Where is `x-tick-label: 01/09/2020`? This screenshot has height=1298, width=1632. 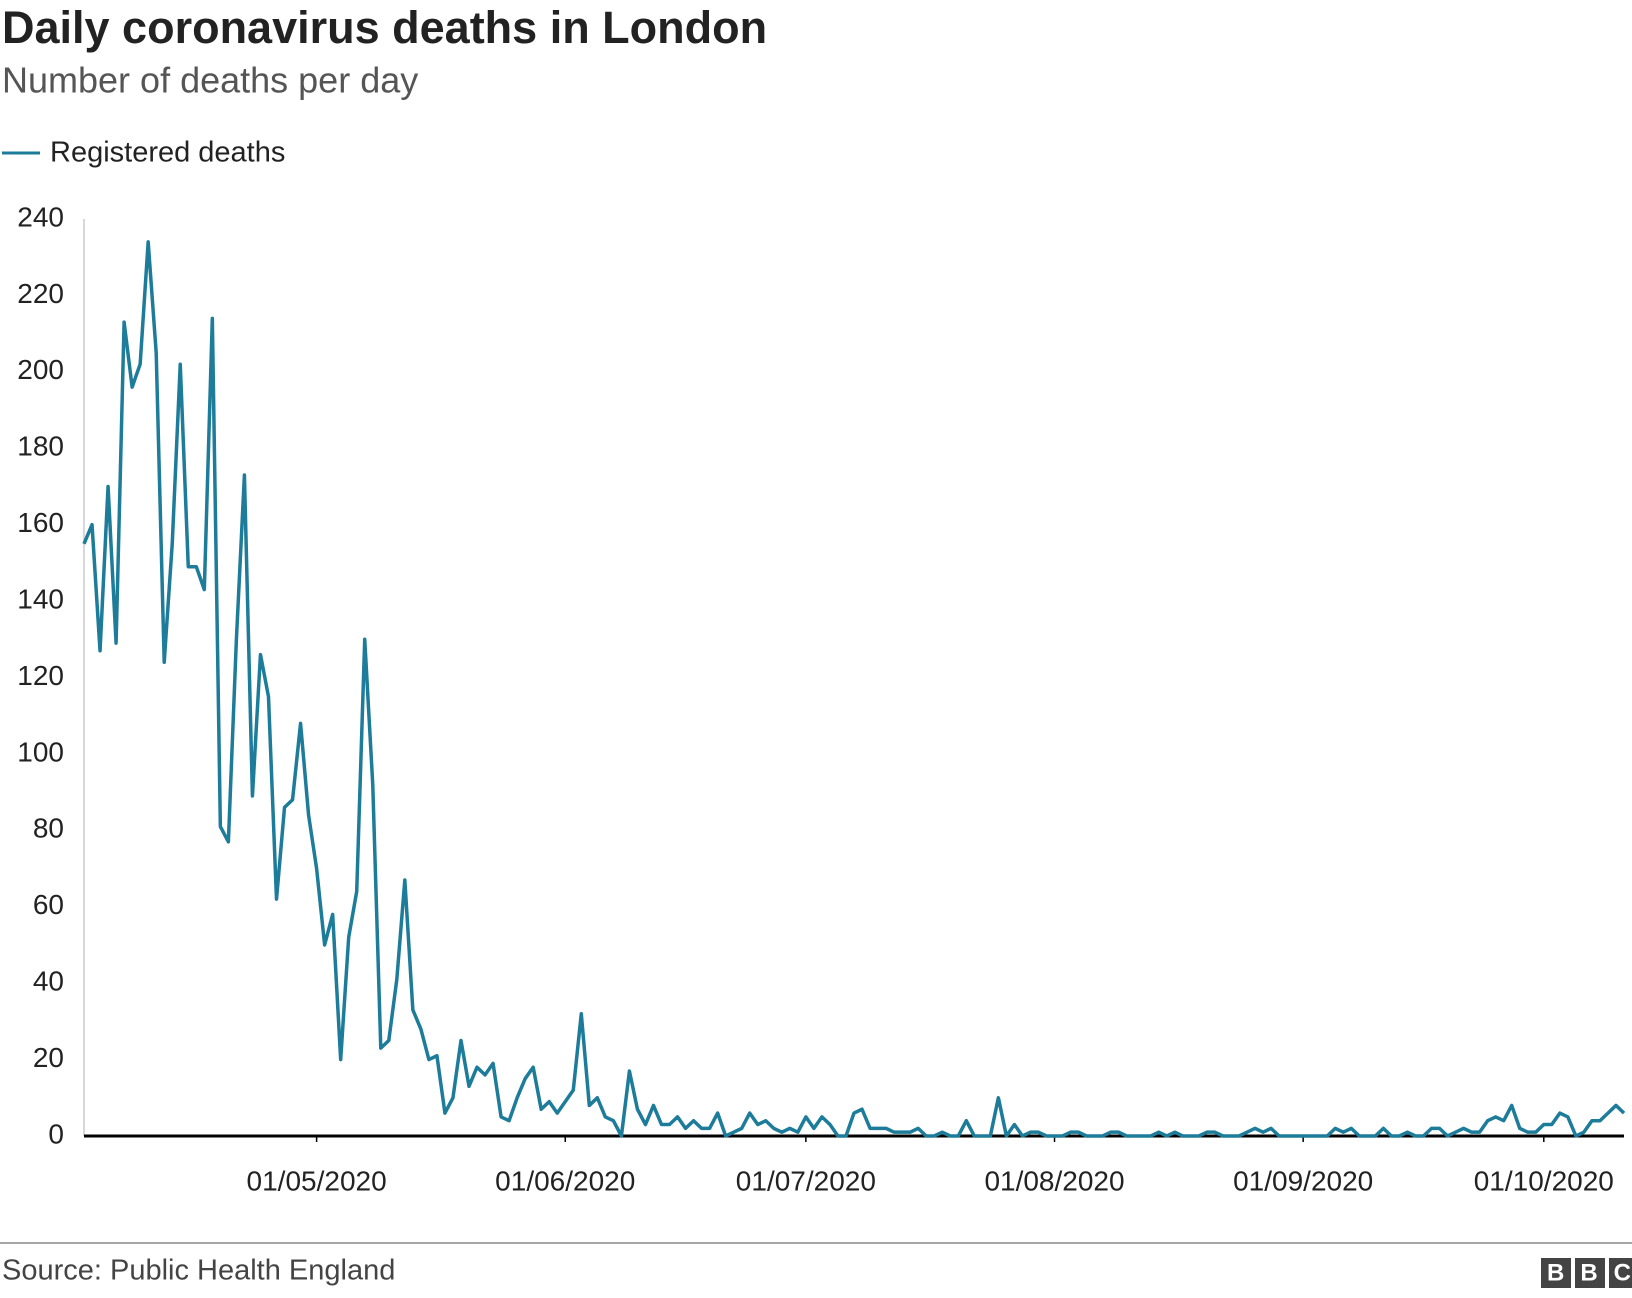 x-tick-label: 01/09/2020 is located at coordinates (1303, 1180).